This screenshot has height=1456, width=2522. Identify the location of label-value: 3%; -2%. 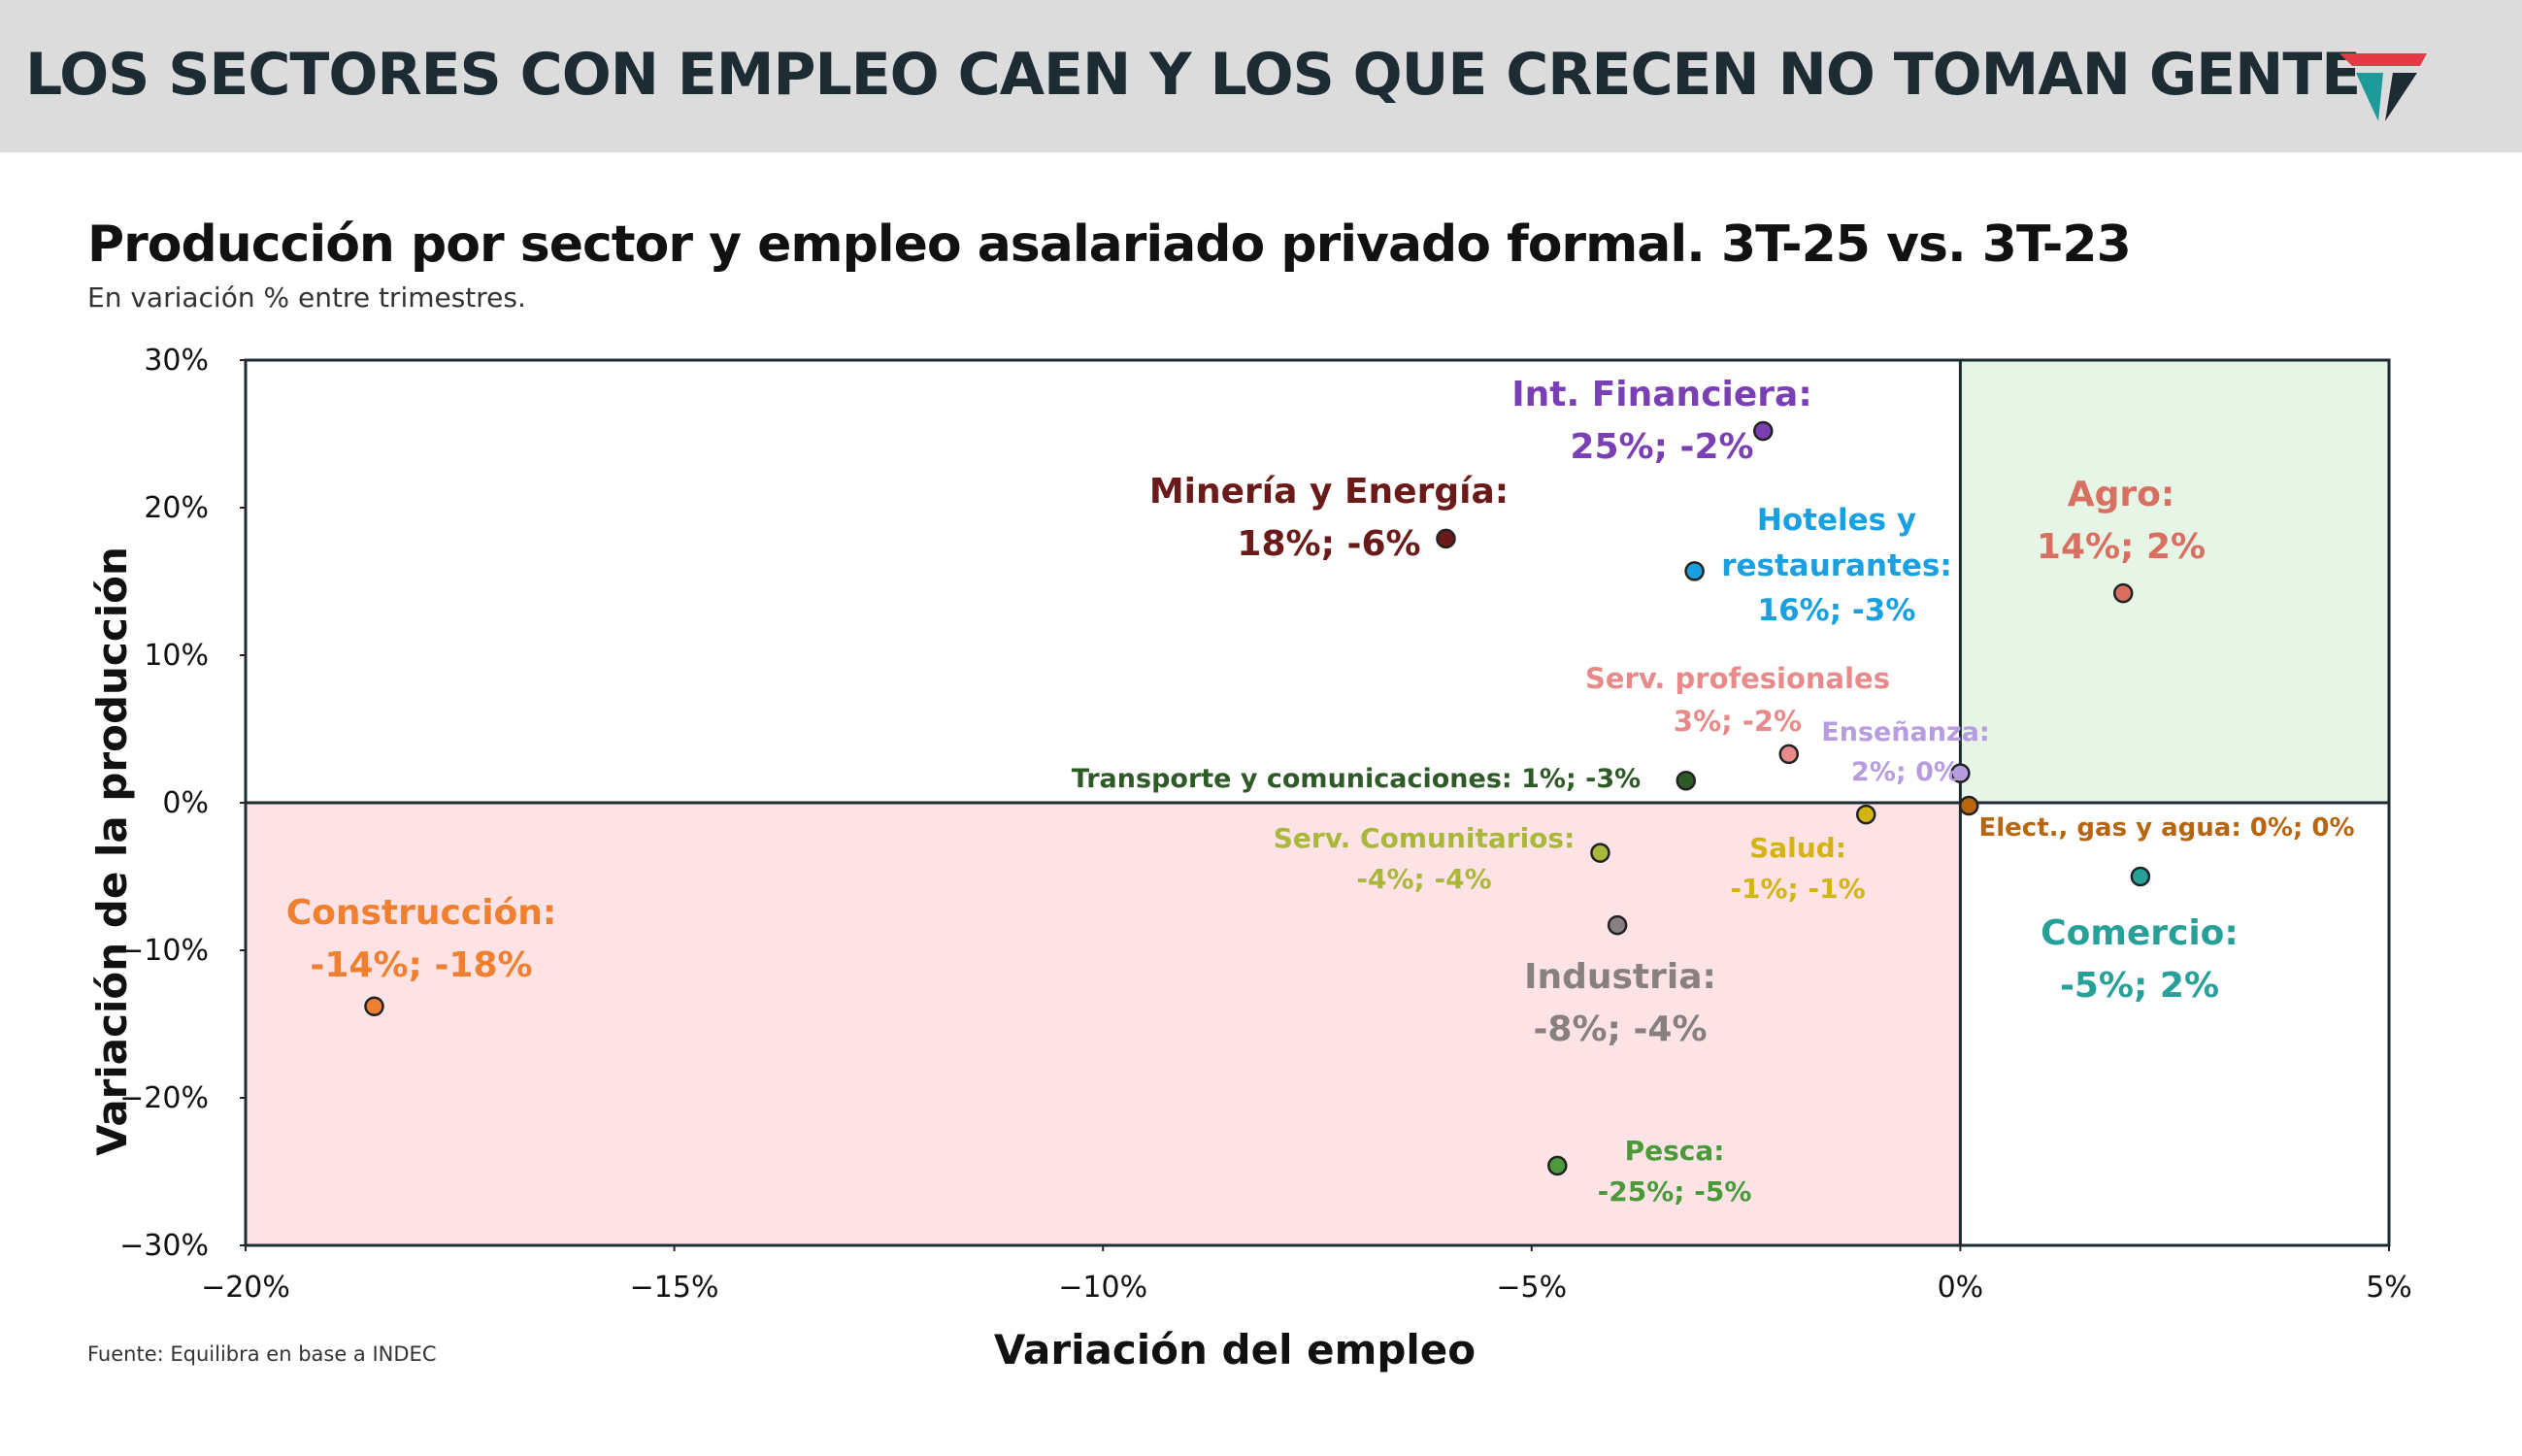
(1738, 721).